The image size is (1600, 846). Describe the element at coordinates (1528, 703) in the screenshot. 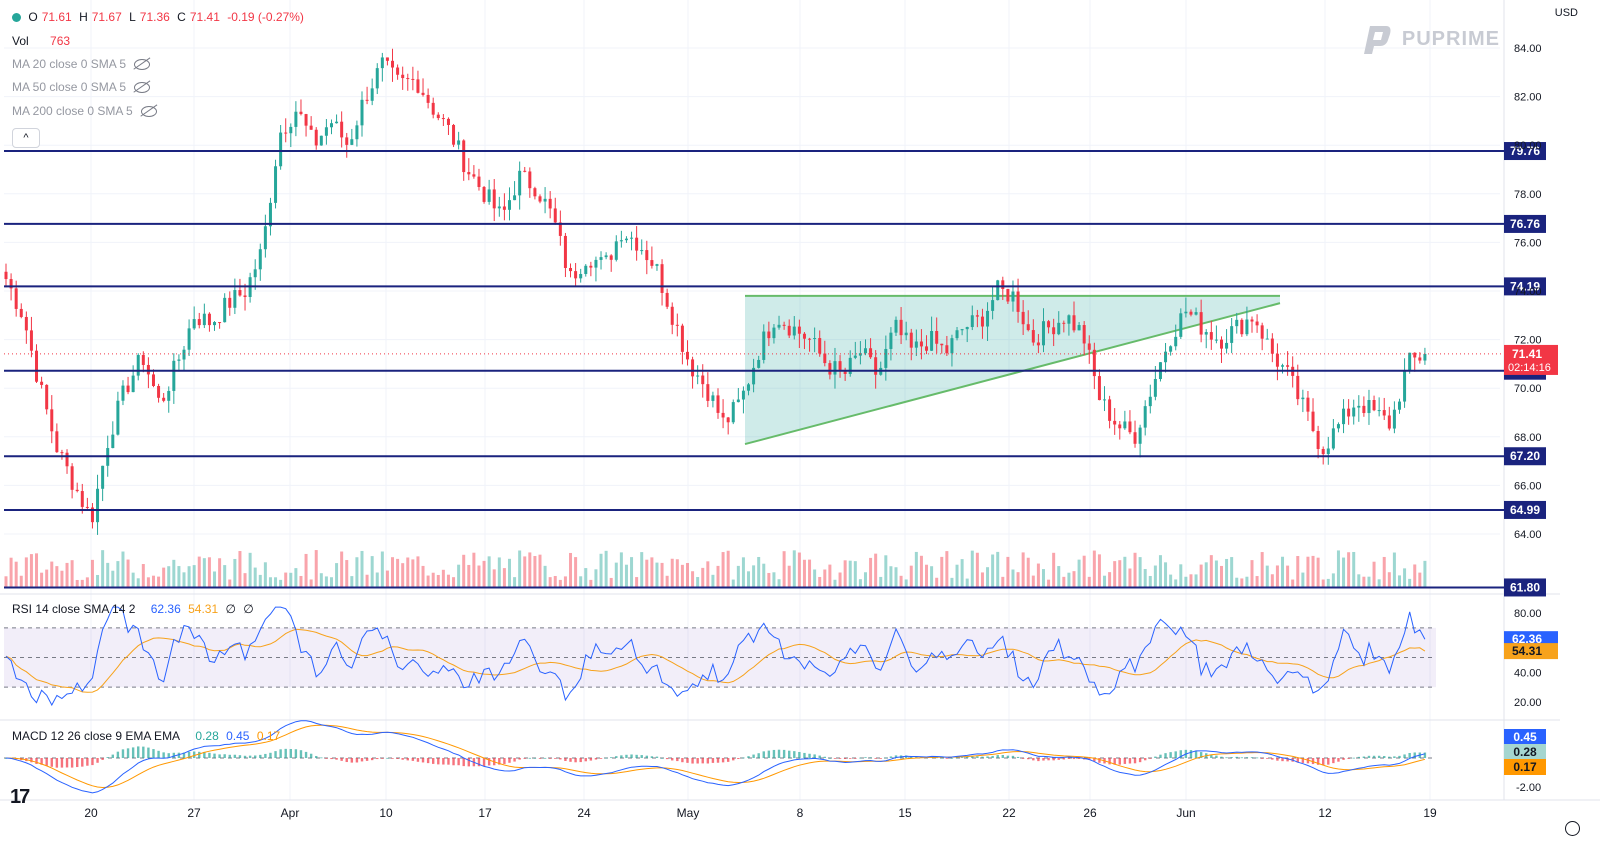

I see `rsi-tick-label: 20.00` at that location.